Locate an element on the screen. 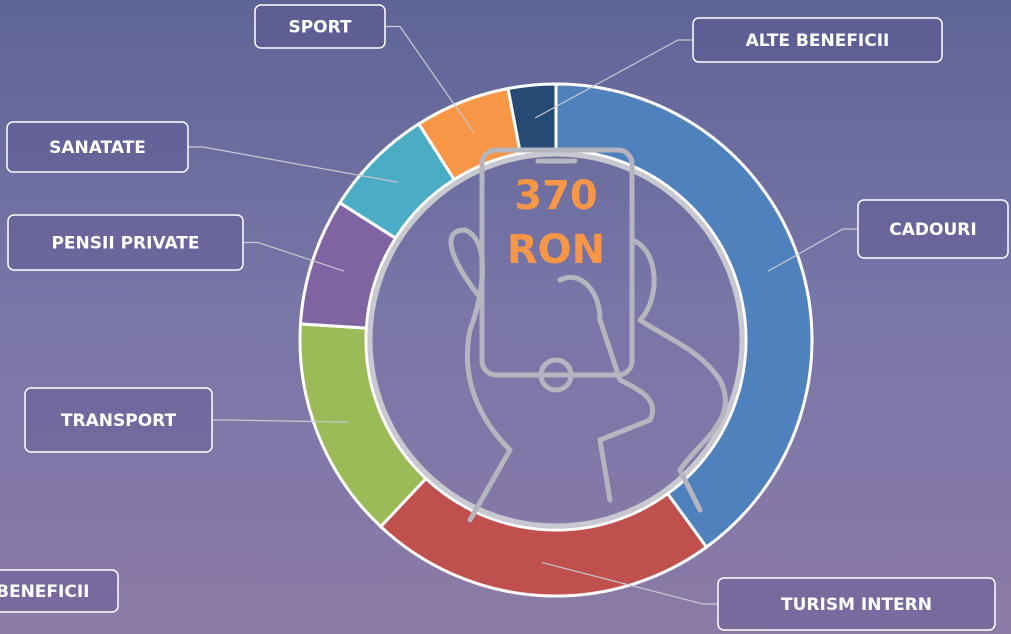 The height and width of the screenshot is (634, 1011). label: CADOURI is located at coordinates (932, 230).